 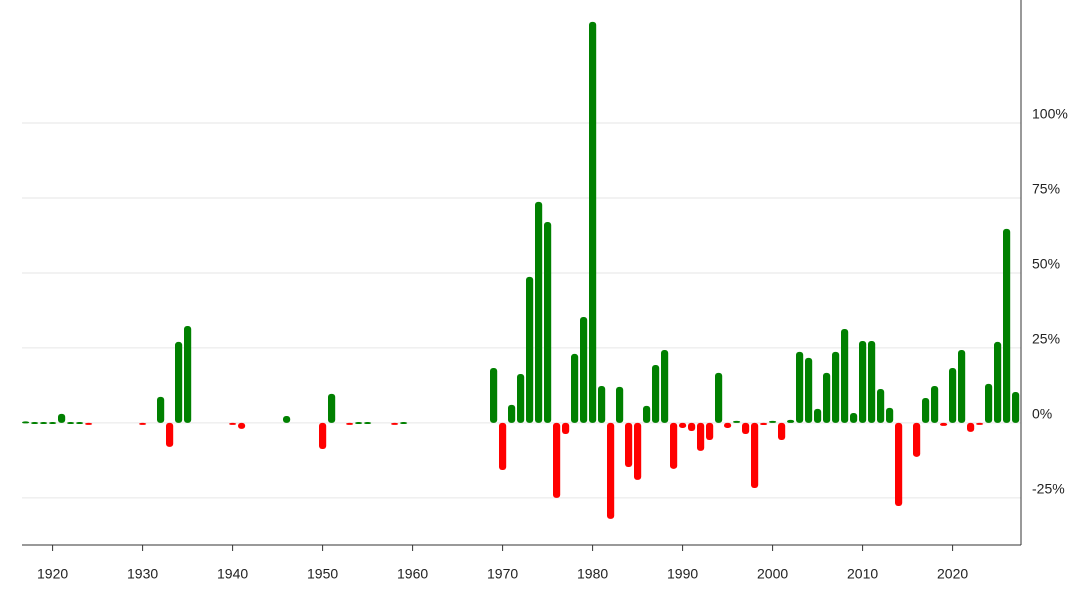 I want to click on x-tick-label: 1990, so click(x=682, y=574).